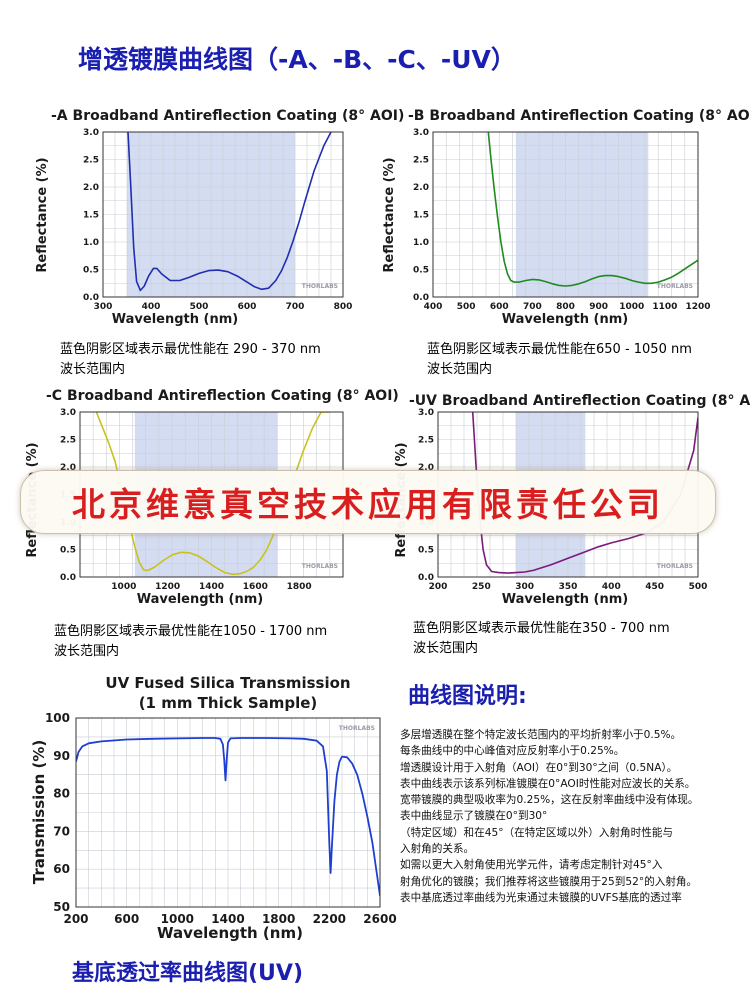 The width and height of the screenshot is (750, 1000). I want to click on y-tick-label: 1.0, so click(91, 243).